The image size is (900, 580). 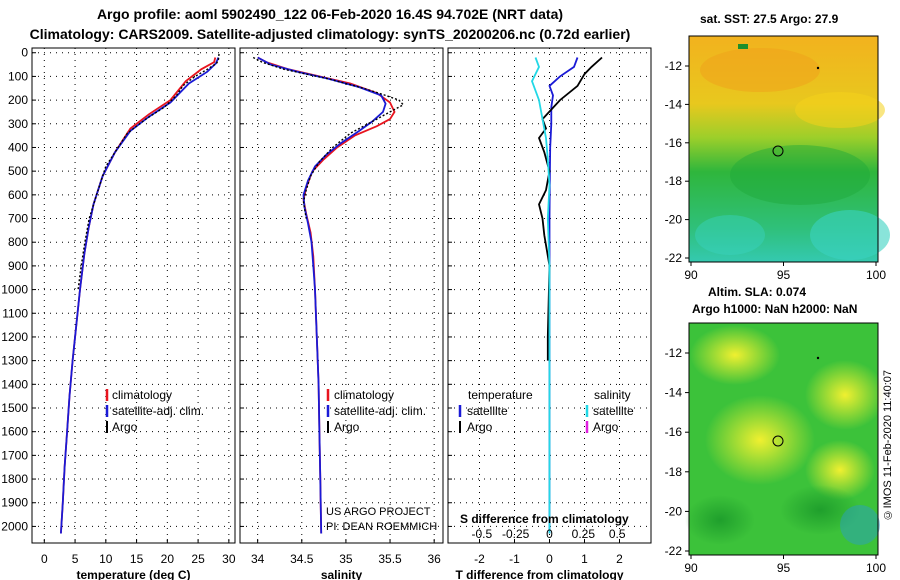 What do you see at coordinates (514, 559) in the screenshot?
I see `x-tick-label: -1` at bounding box center [514, 559].